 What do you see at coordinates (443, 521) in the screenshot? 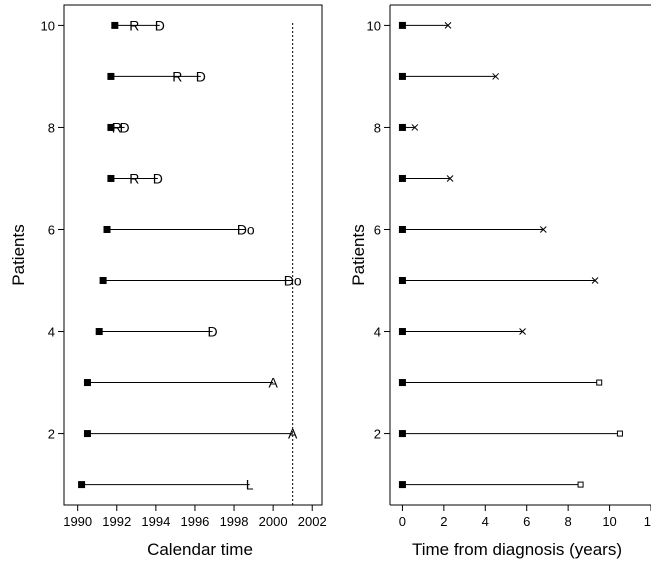
I see `x-tick-label: 2` at bounding box center [443, 521].